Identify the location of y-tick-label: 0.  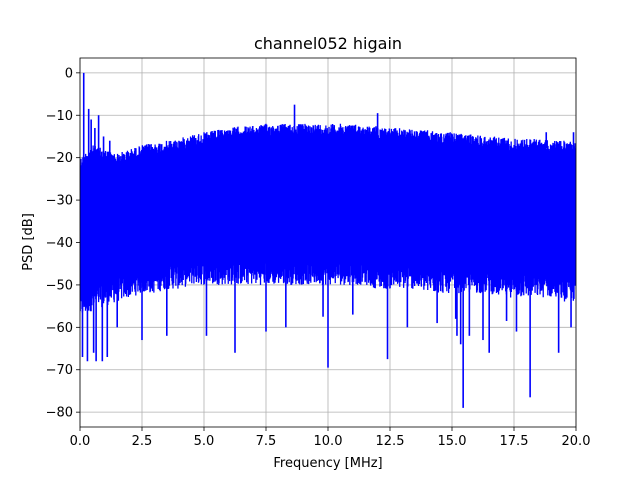
(69, 73).